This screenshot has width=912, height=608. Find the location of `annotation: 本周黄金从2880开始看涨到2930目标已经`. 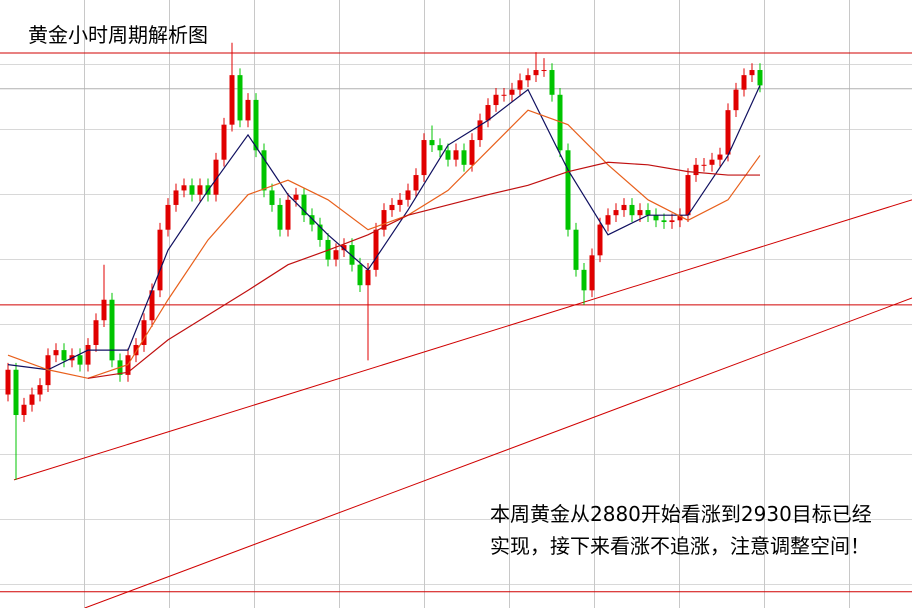

annotation: 本周黄金从2880开始看涨到2930目标已经 is located at coordinates (681, 514).